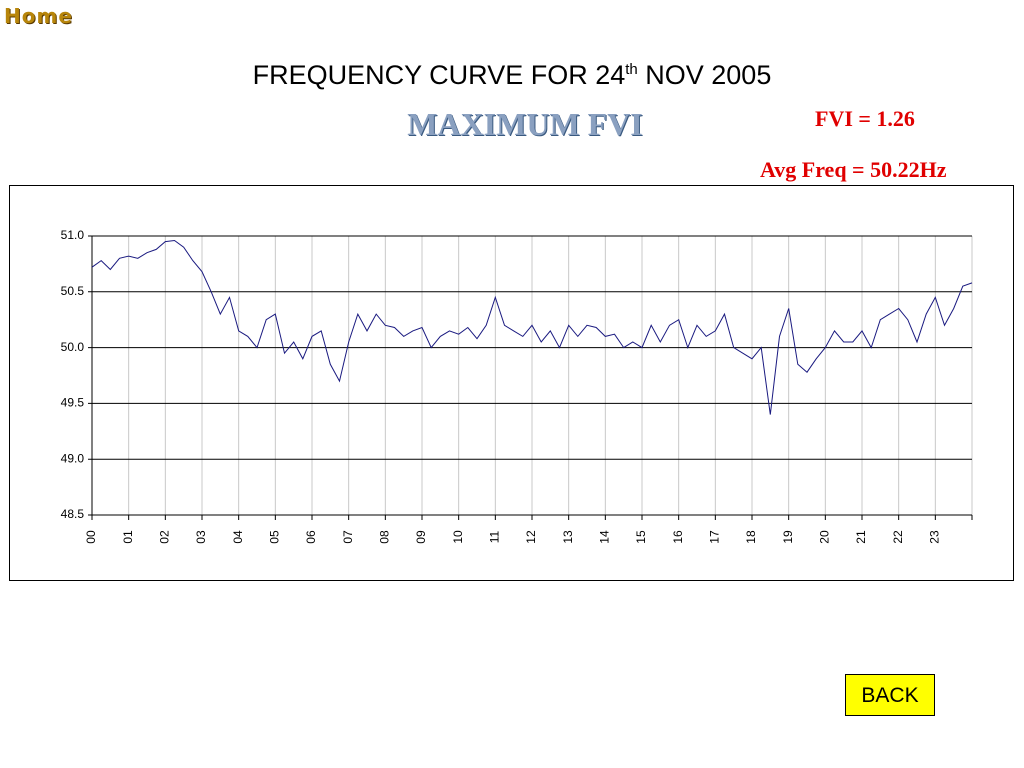  What do you see at coordinates (38, 16) in the screenshot?
I see `home-link: Home` at bounding box center [38, 16].